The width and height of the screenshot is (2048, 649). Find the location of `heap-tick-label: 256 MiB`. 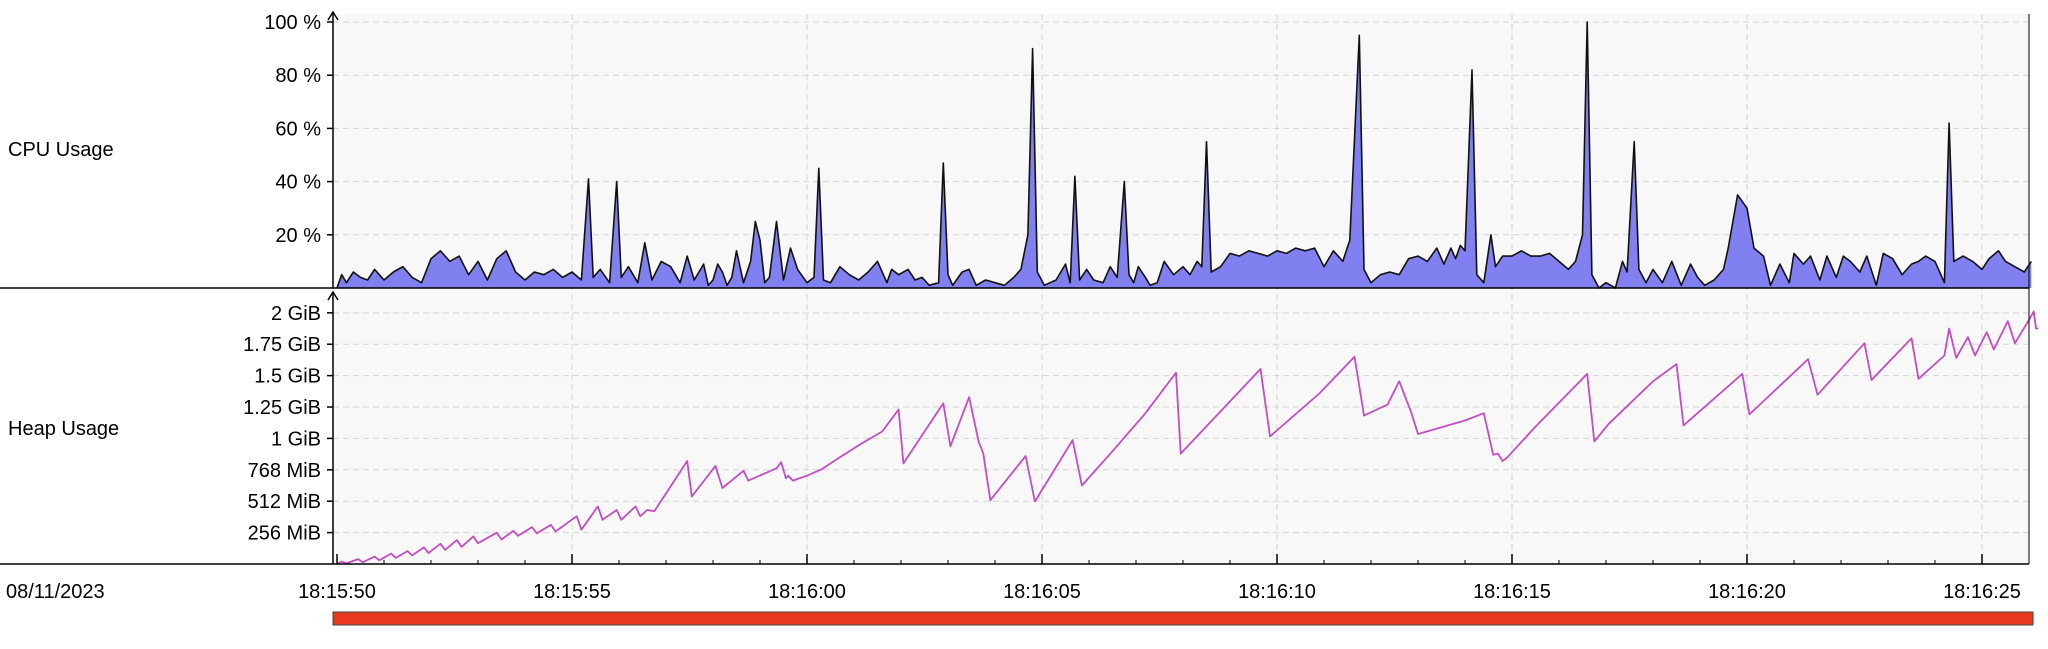

heap-tick-label: 256 MiB is located at coordinates (284, 534).